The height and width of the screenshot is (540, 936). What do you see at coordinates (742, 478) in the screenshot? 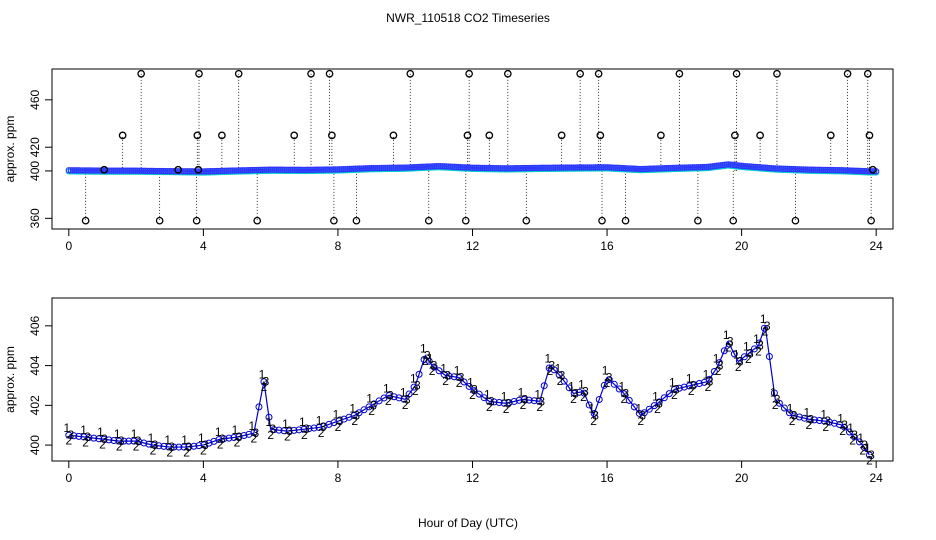
I see `x-tick-label: 20` at bounding box center [742, 478].